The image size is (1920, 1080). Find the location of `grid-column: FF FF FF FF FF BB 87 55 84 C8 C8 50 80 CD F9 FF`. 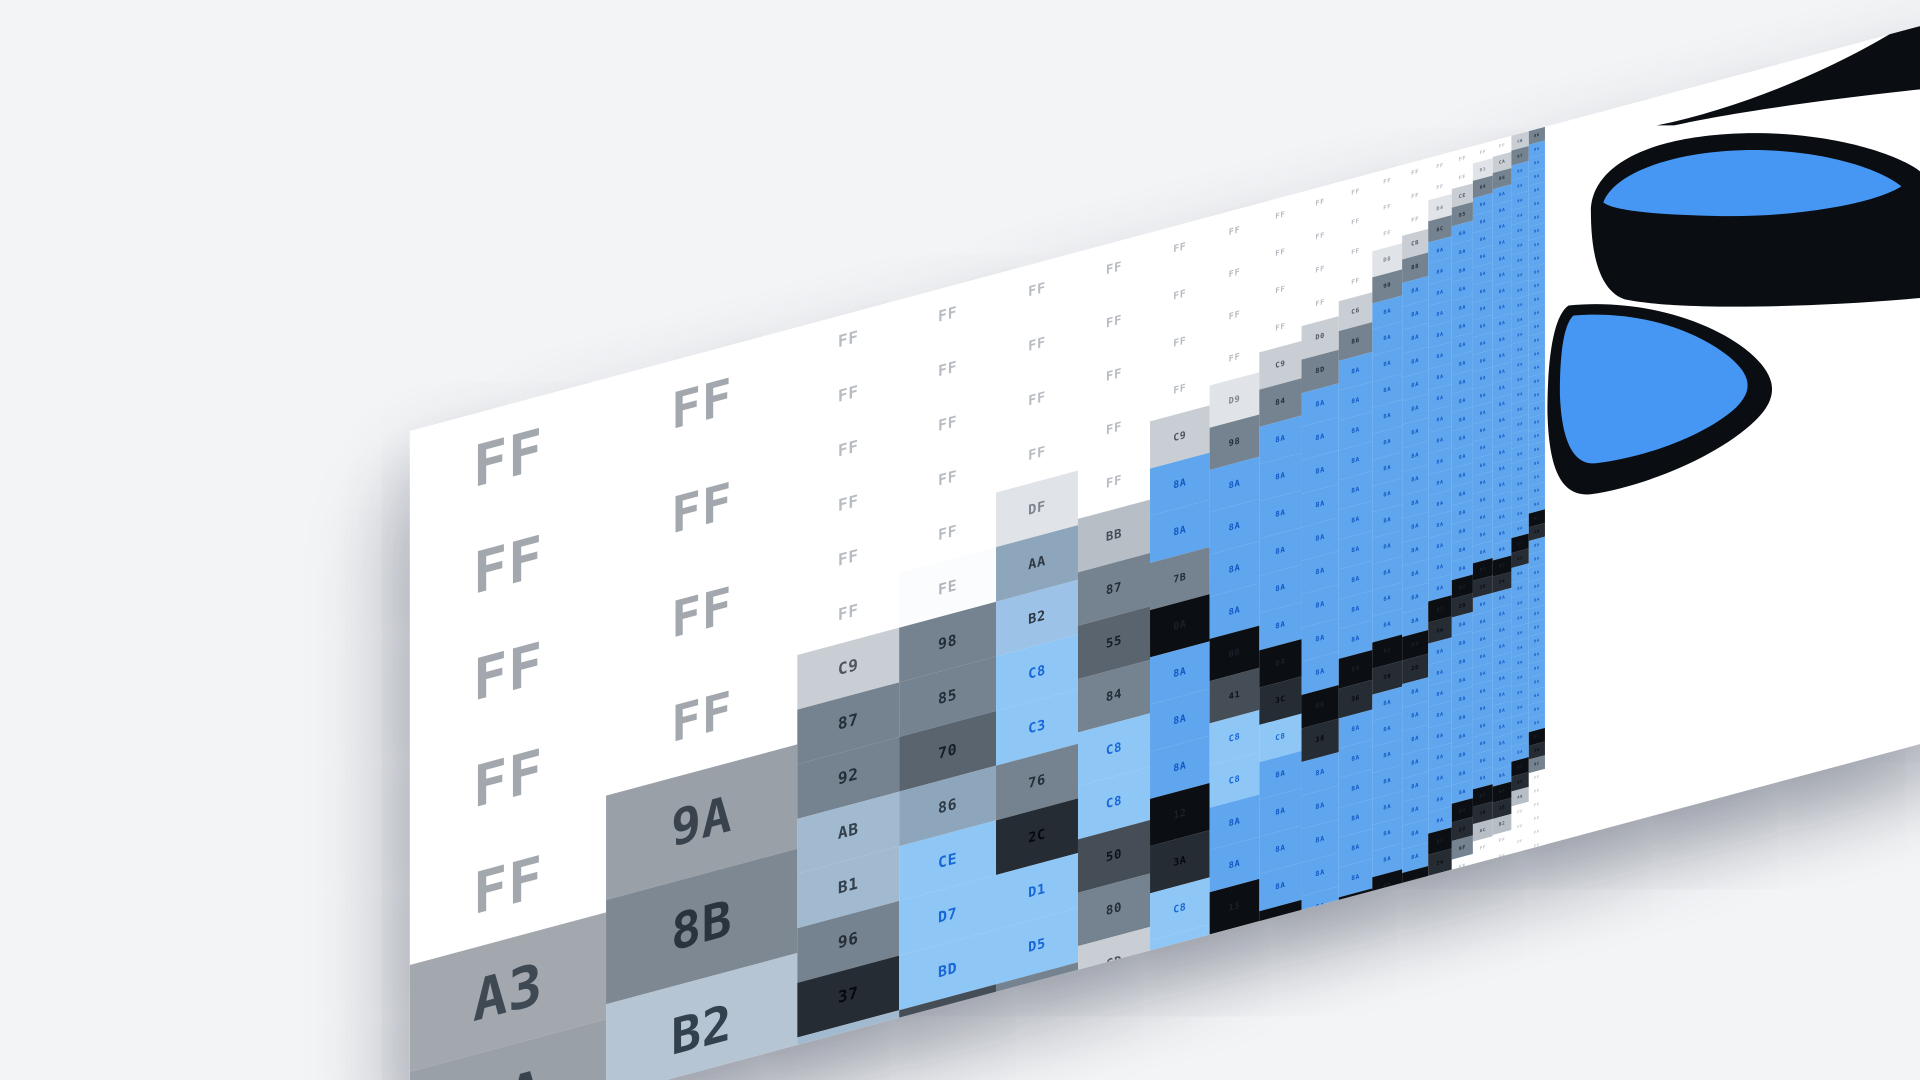

grid-column: FF FF FF FF FF BB 87 55 84 C8 C8 50 80 CD F9 FF is located at coordinates (1114, 656).